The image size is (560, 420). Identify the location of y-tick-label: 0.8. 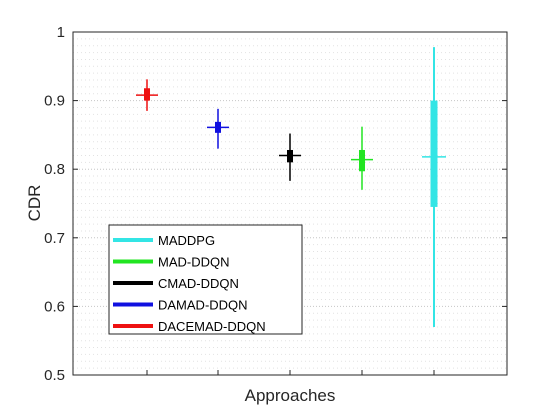
(54, 169).